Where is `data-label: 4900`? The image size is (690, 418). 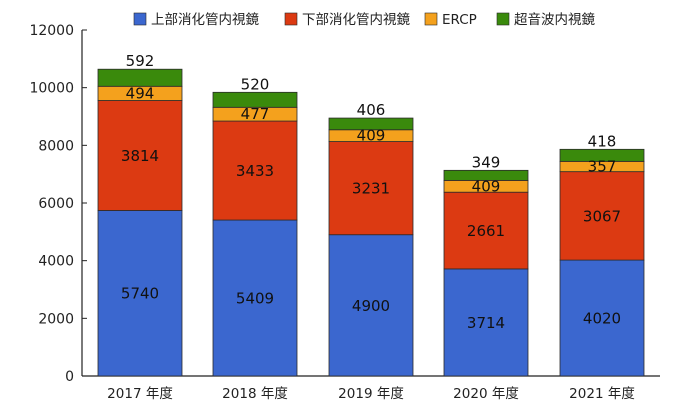
data-label: 4900 is located at coordinates (371, 306).